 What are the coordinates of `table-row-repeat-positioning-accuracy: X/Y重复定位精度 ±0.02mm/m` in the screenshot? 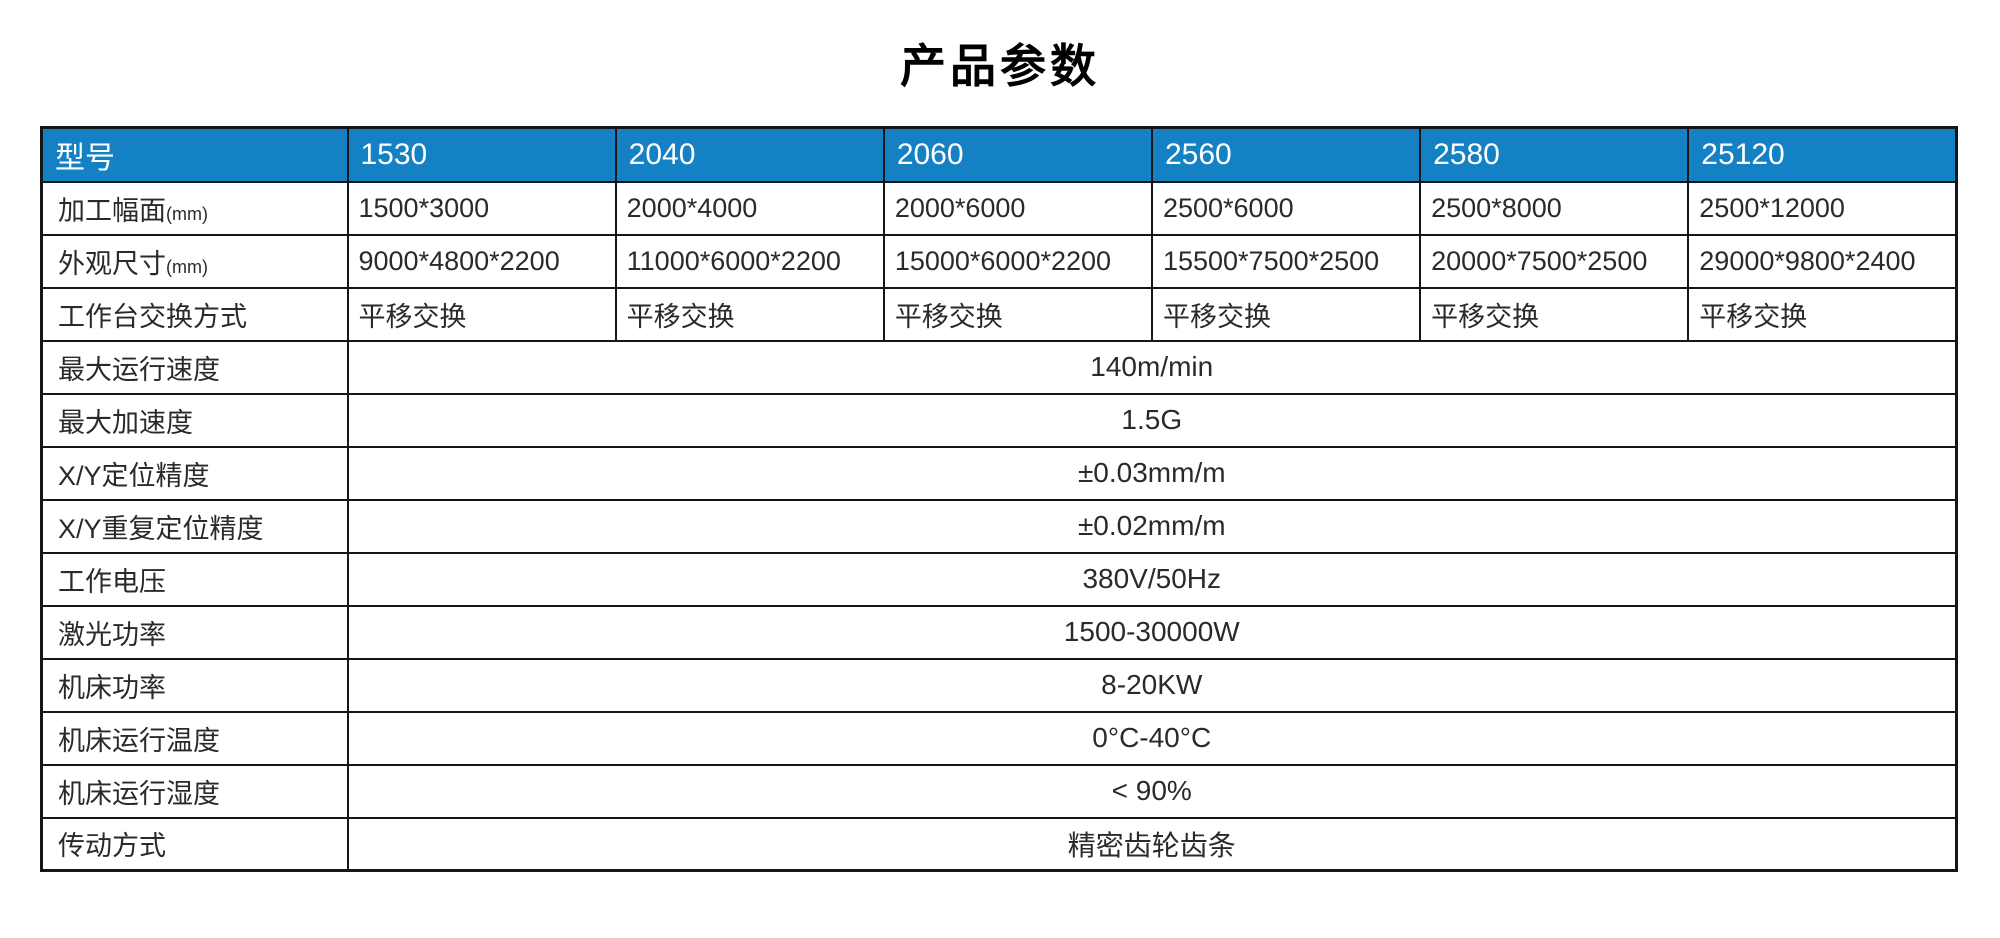 It's located at (999, 526).